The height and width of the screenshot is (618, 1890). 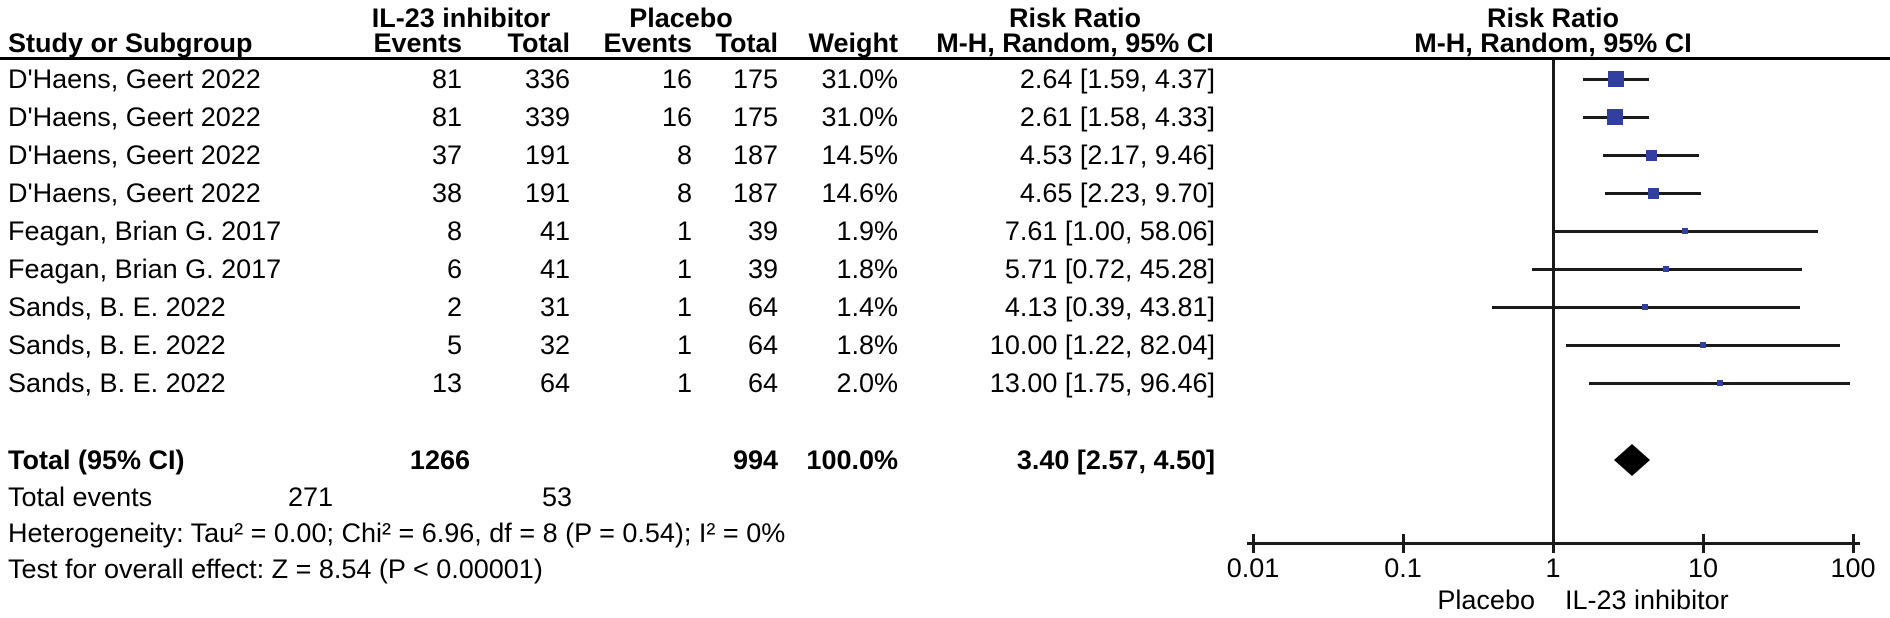 What do you see at coordinates (852, 460) in the screenshot?
I see `total-weight: 100.0%` at bounding box center [852, 460].